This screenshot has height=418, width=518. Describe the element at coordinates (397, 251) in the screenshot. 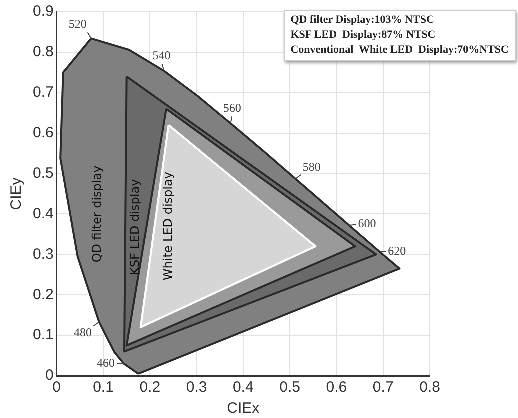

I see `annotation: 620` at that location.